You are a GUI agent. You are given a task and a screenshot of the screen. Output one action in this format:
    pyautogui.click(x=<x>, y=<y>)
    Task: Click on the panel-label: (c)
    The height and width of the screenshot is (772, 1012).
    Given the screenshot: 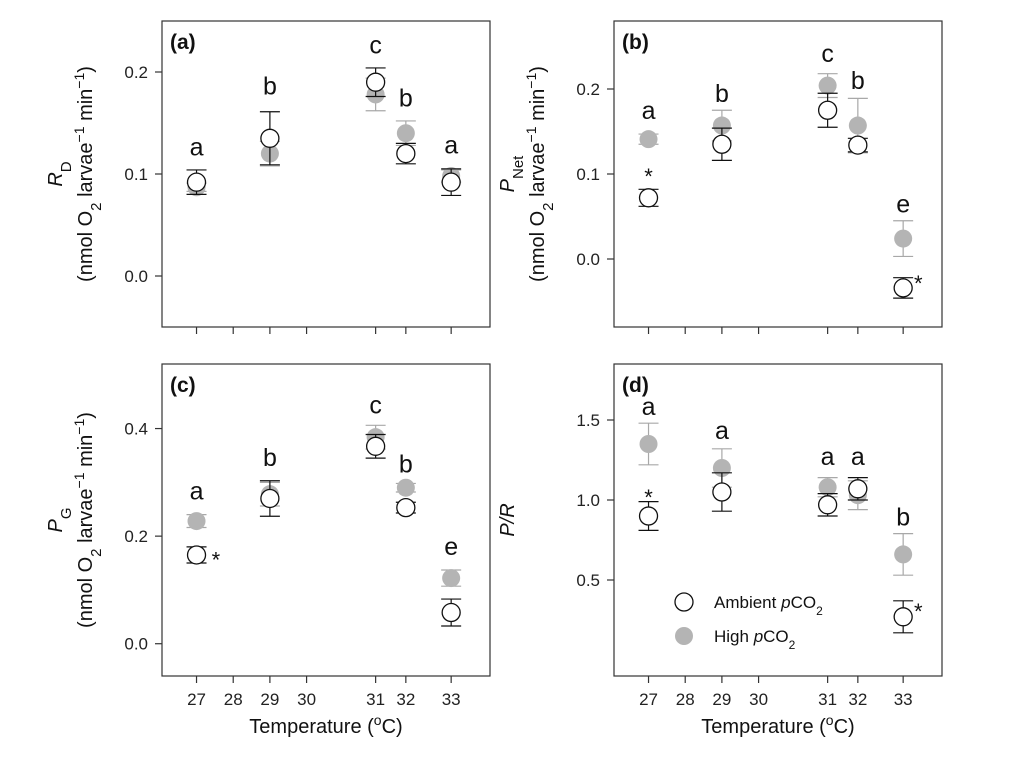 What is the action you would take?
    pyautogui.click(x=183, y=385)
    